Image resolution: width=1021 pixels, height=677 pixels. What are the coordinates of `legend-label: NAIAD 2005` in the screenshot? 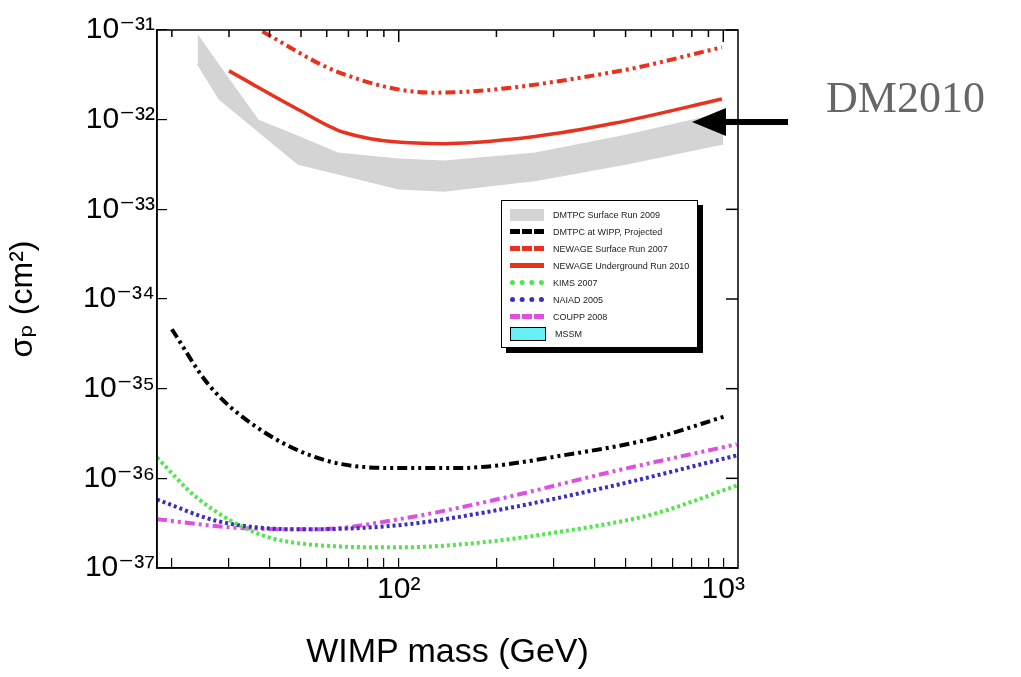 It's located at (578, 299).